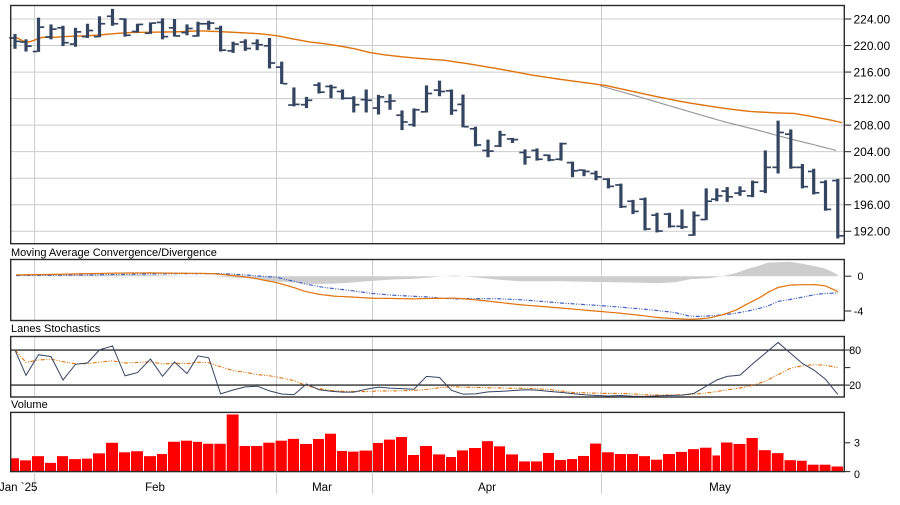 Image resolution: width=900 pixels, height=505 pixels. What do you see at coordinates (114, 253) in the screenshot?
I see `svg-text:Moving Average Convergence/Div: Moving Average Convergence/Divergence` at bounding box center [114, 253].